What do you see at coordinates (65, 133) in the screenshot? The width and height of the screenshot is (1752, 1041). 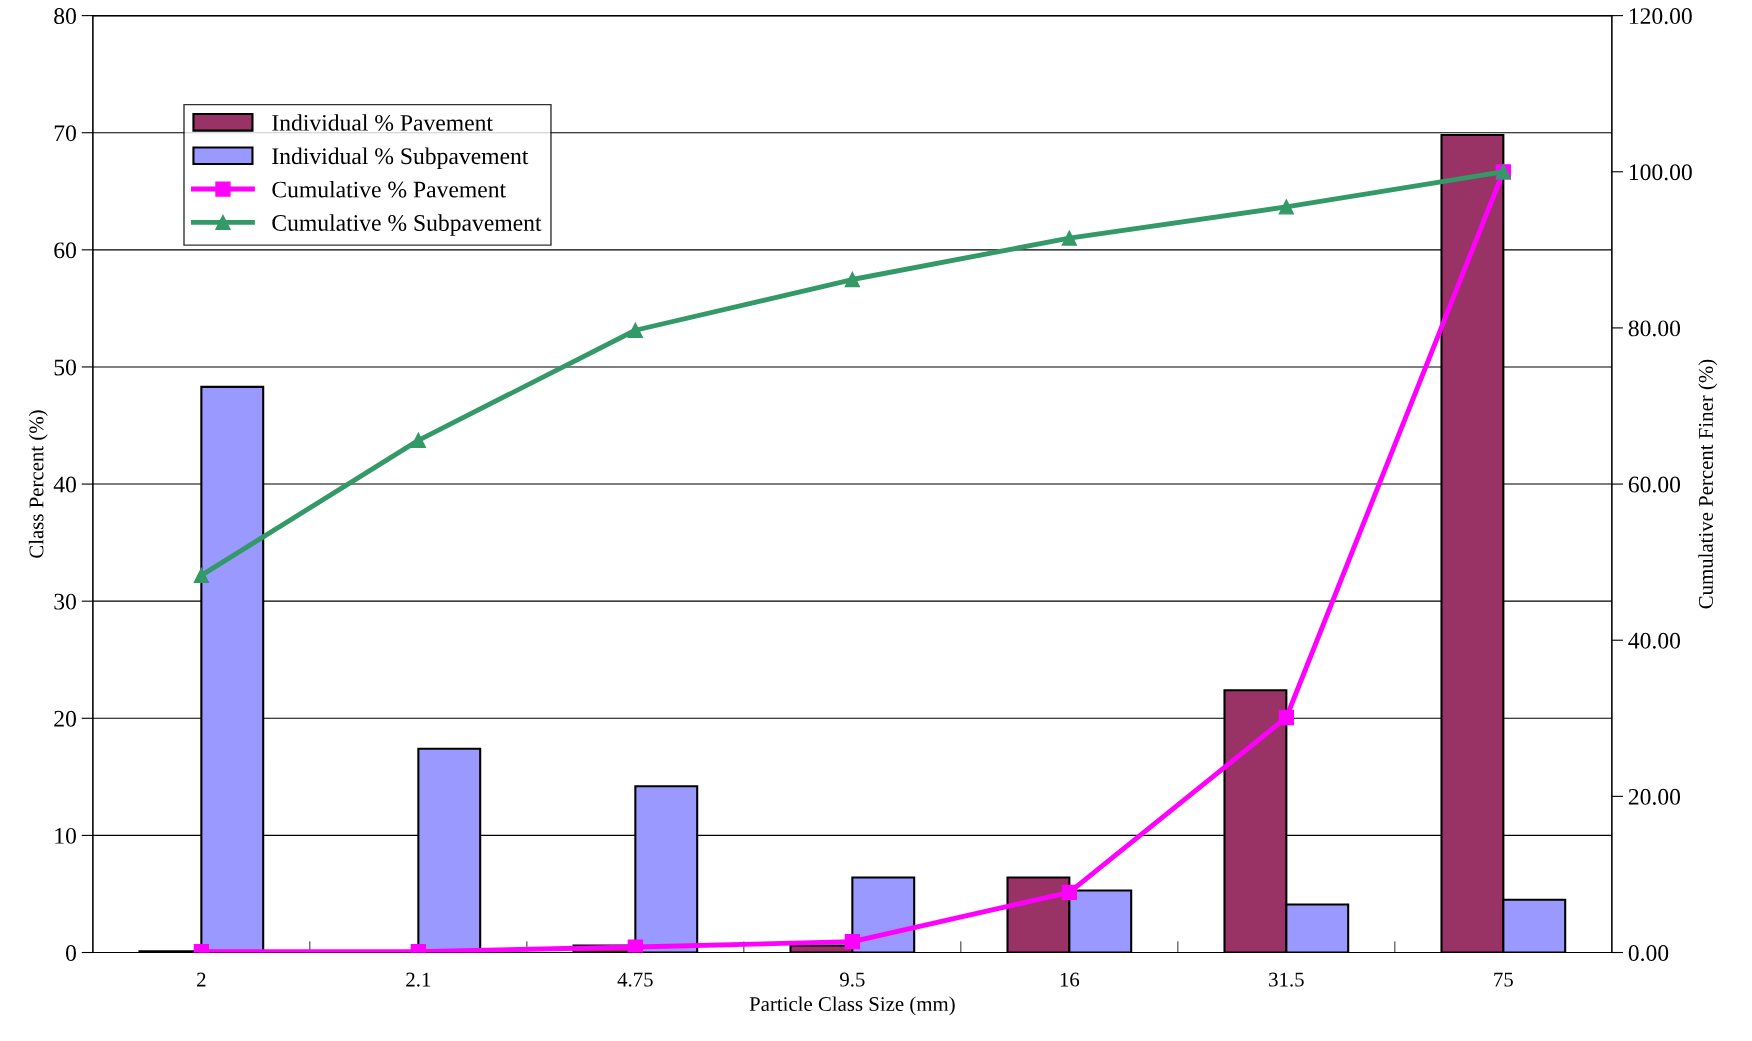 I see `y-tick-label: 70` at bounding box center [65, 133].